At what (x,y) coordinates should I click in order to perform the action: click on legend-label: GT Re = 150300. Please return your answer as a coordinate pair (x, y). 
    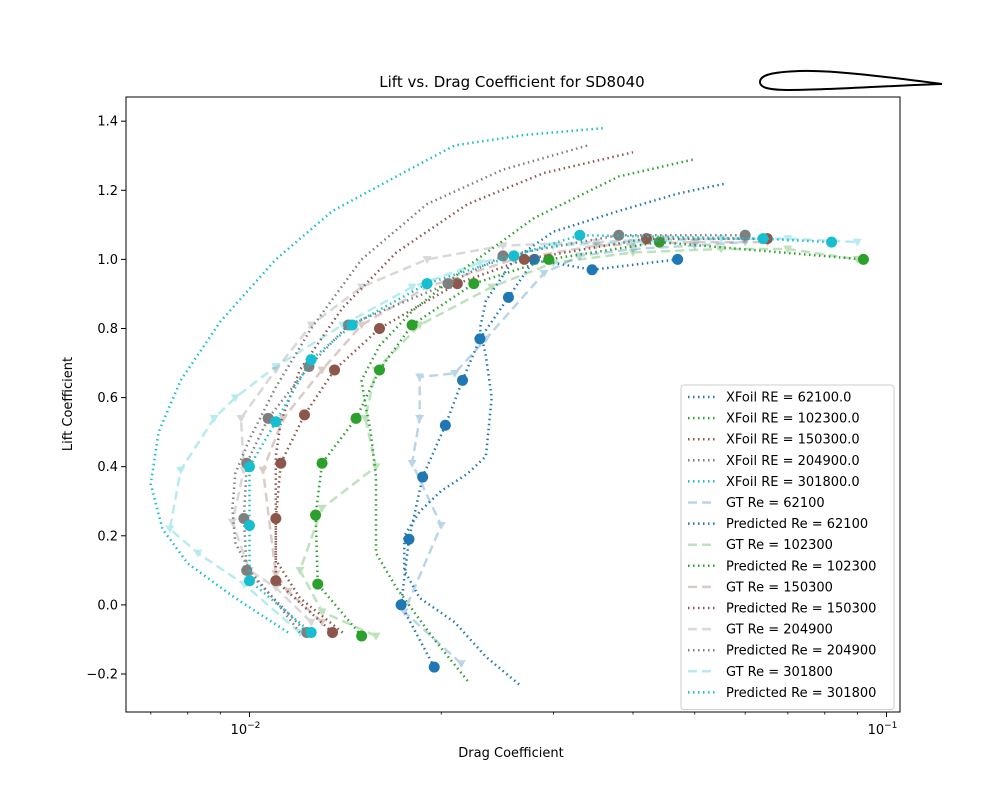
    Looking at the image, I should click on (779, 587).